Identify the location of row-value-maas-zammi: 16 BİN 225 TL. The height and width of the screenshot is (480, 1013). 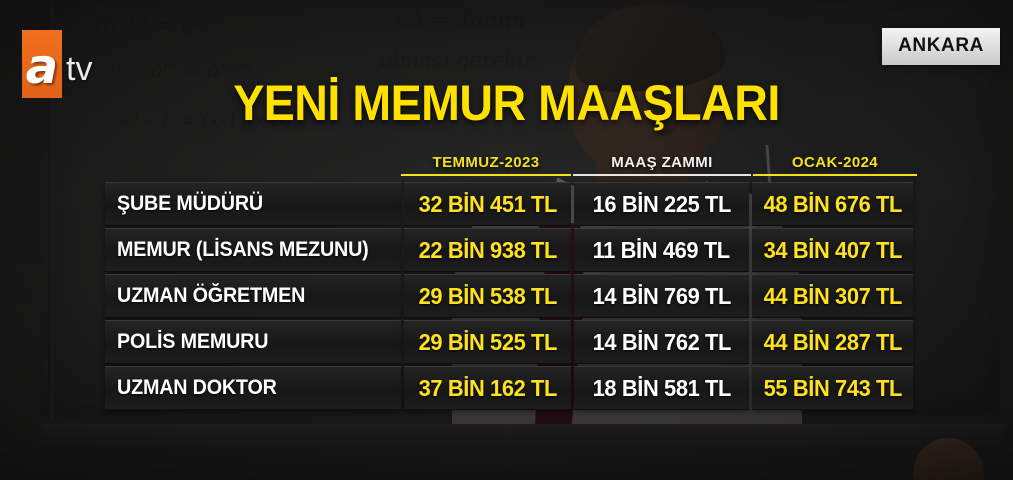
(661, 204).